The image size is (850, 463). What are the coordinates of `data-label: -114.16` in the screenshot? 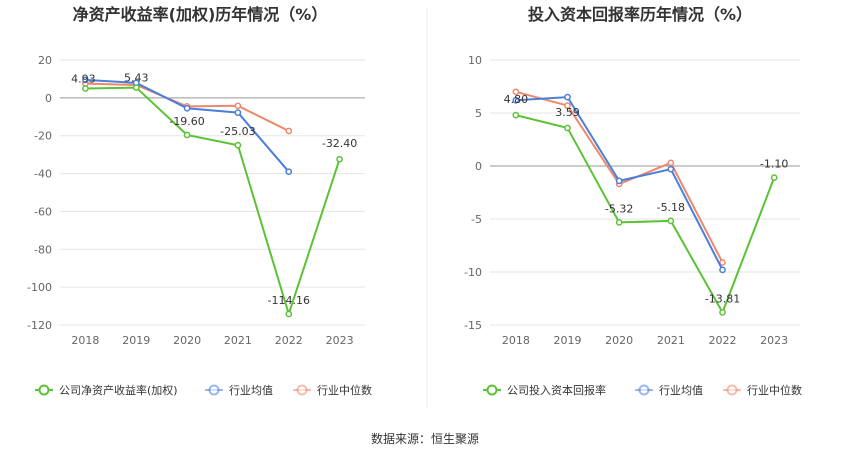 It's located at (289, 300).